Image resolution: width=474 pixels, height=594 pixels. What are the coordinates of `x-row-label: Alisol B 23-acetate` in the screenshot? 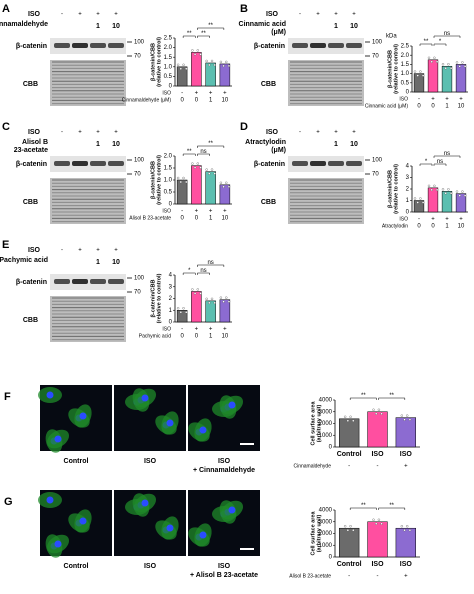 It's located at (150, 218).